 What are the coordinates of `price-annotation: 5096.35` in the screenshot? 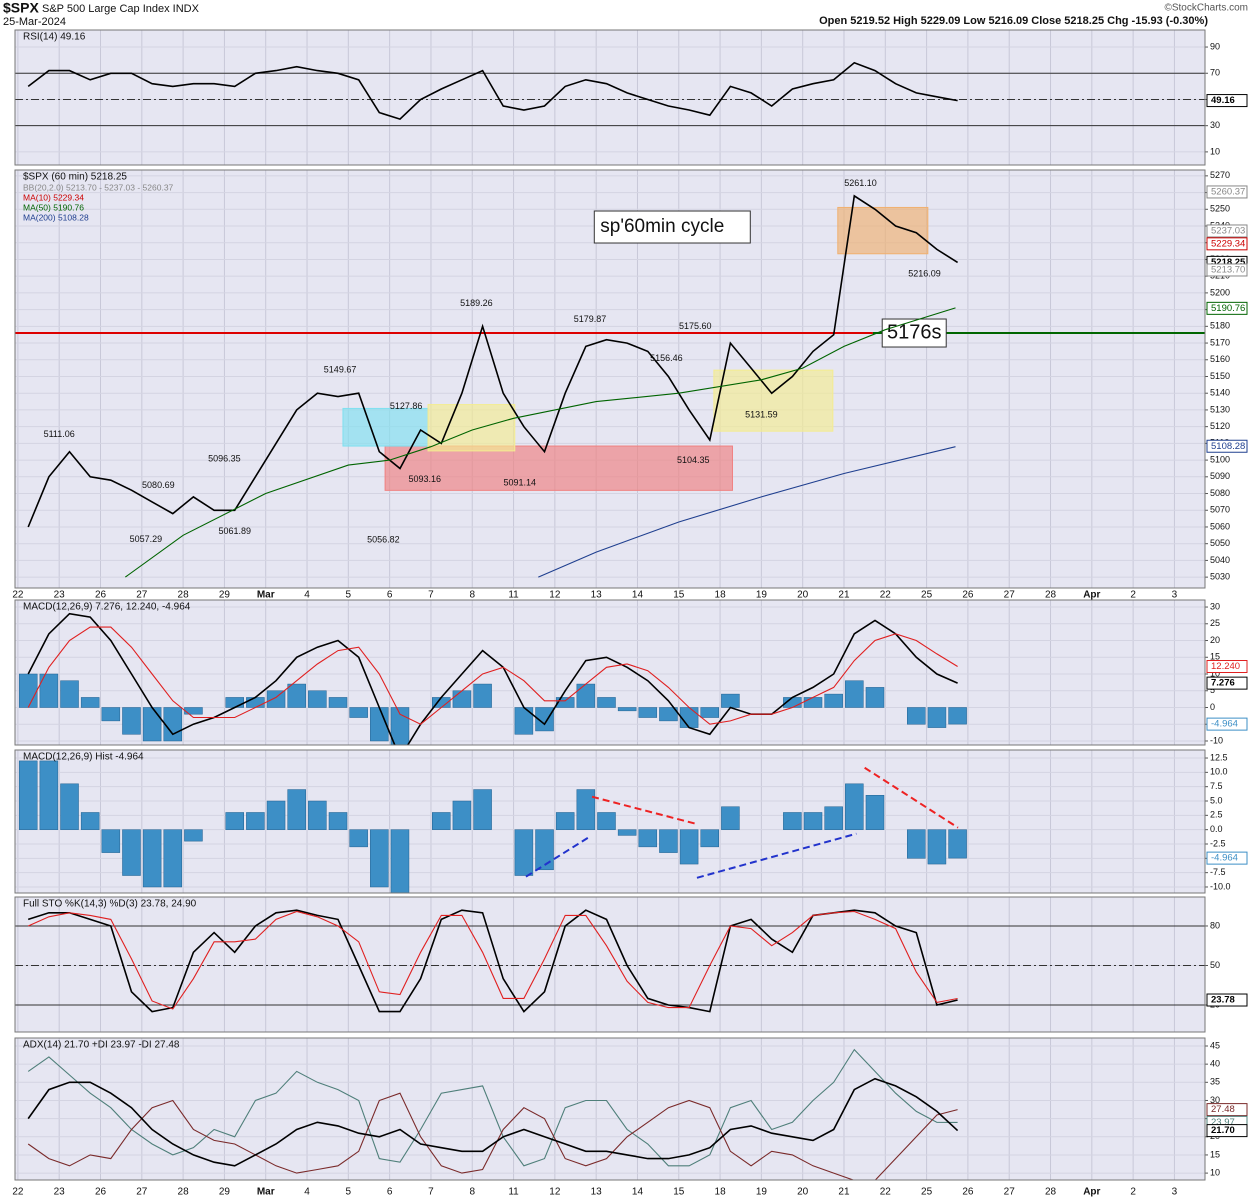 It's located at (224, 459).